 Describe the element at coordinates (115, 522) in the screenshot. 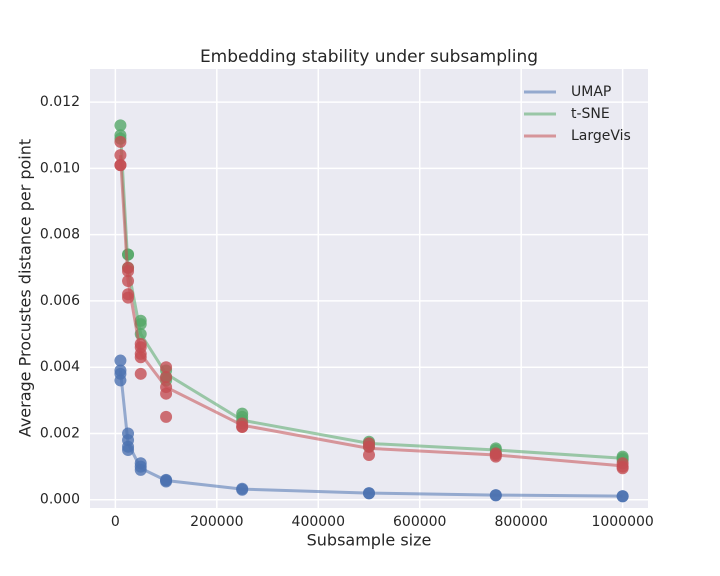

I see `x-tick-label: 0` at that location.